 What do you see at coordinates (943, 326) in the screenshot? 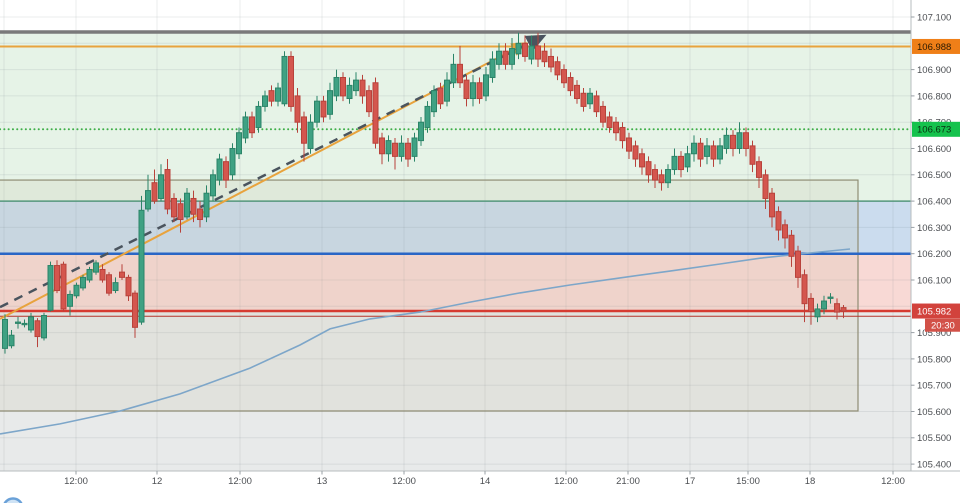
I see `badge-label: 20:30` at bounding box center [943, 326].